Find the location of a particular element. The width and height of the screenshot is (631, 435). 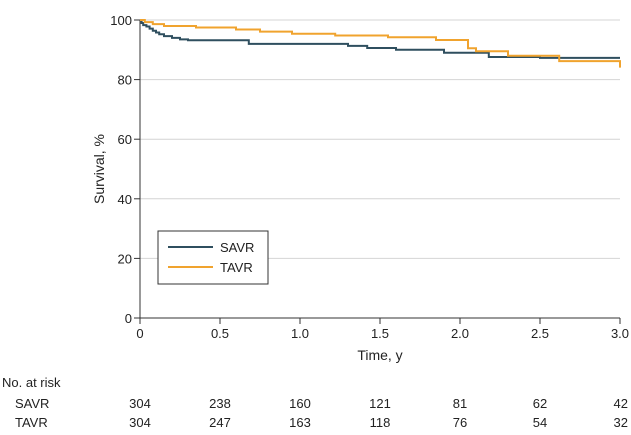

risk-cell-savr-5: 62 is located at coordinates (540, 403).